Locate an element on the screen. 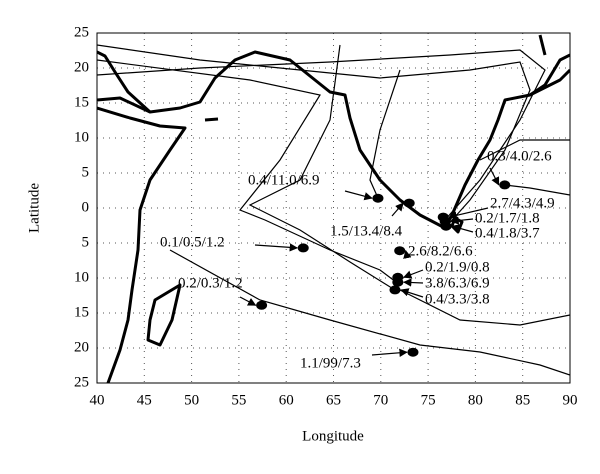  trajectory is located at coordinates (385, 134).